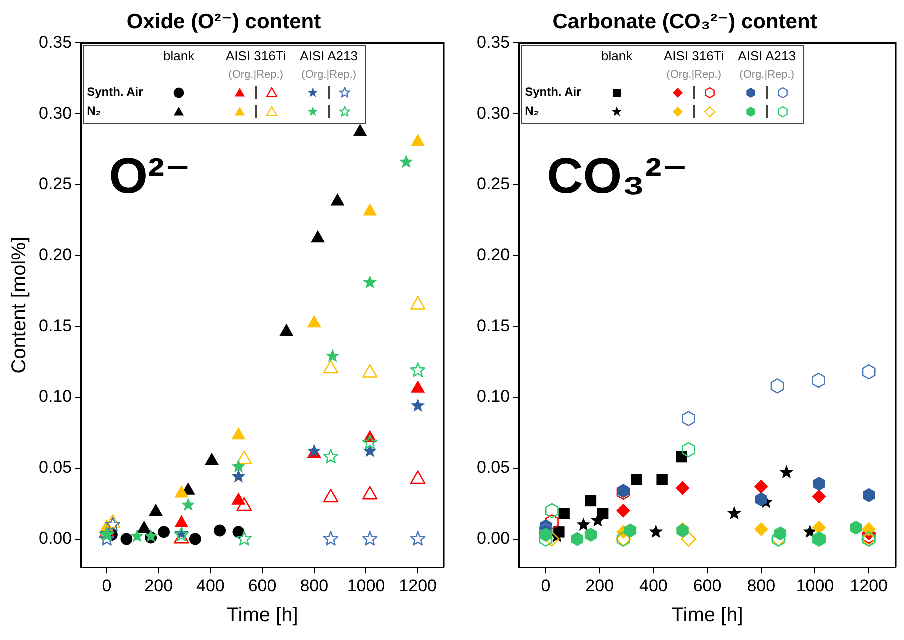 The width and height of the screenshot is (904, 640). What do you see at coordinates (150, 176) in the screenshot?
I see `annotation: O²⁻` at bounding box center [150, 176].